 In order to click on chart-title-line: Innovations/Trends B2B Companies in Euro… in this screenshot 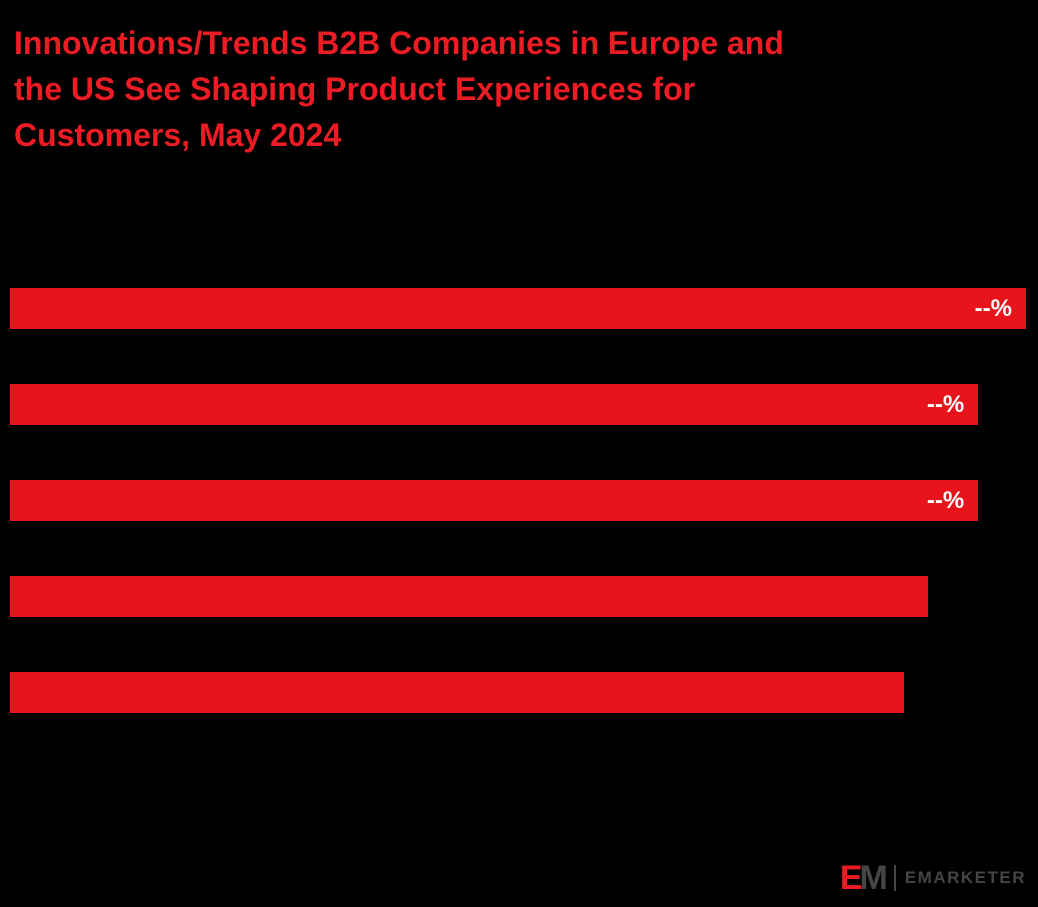, I will do `click(399, 43)`.